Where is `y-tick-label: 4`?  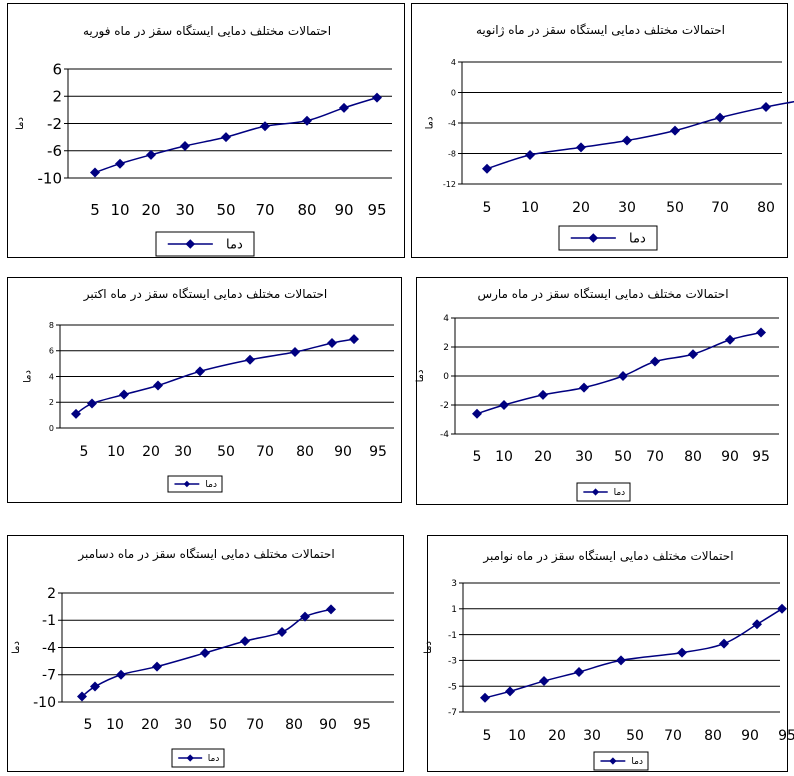 y-tick-label: 4 is located at coordinates (51, 376).